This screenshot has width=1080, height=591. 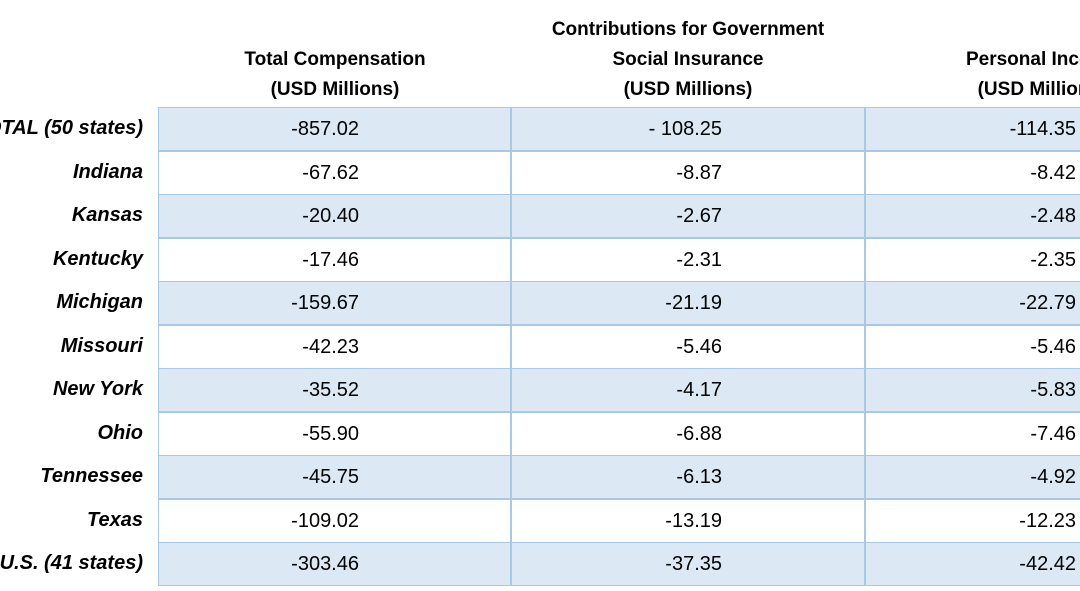 I want to click on value-cell: -4.17, so click(x=688, y=390).